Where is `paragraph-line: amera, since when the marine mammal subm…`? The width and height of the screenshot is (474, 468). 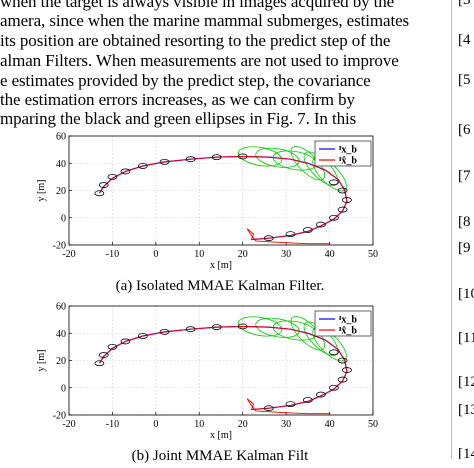
paragraph-line: amera, since when the marine mammal subm… is located at coordinates (205, 20).